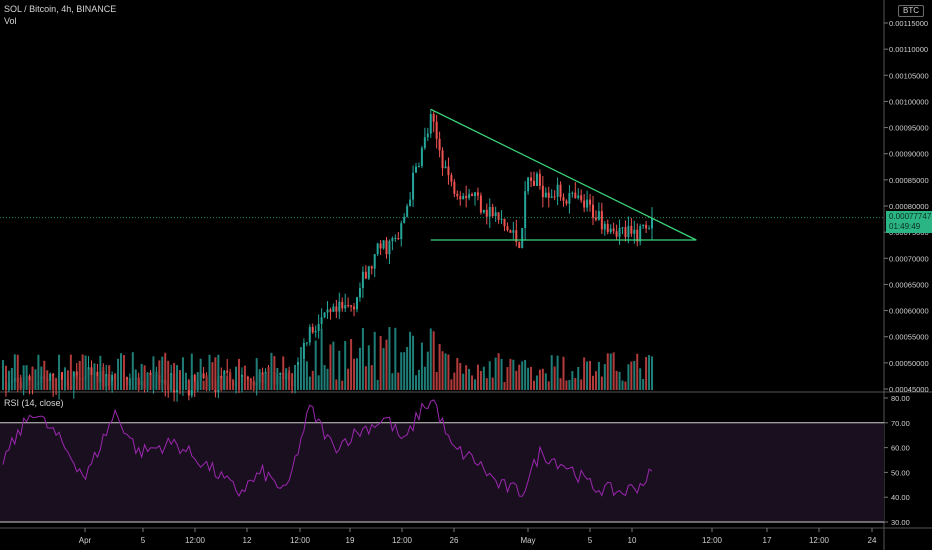 The image size is (932, 550). Describe the element at coordinates (10, 21) in the screenshot. I see `volume-label: Vol` at that location.